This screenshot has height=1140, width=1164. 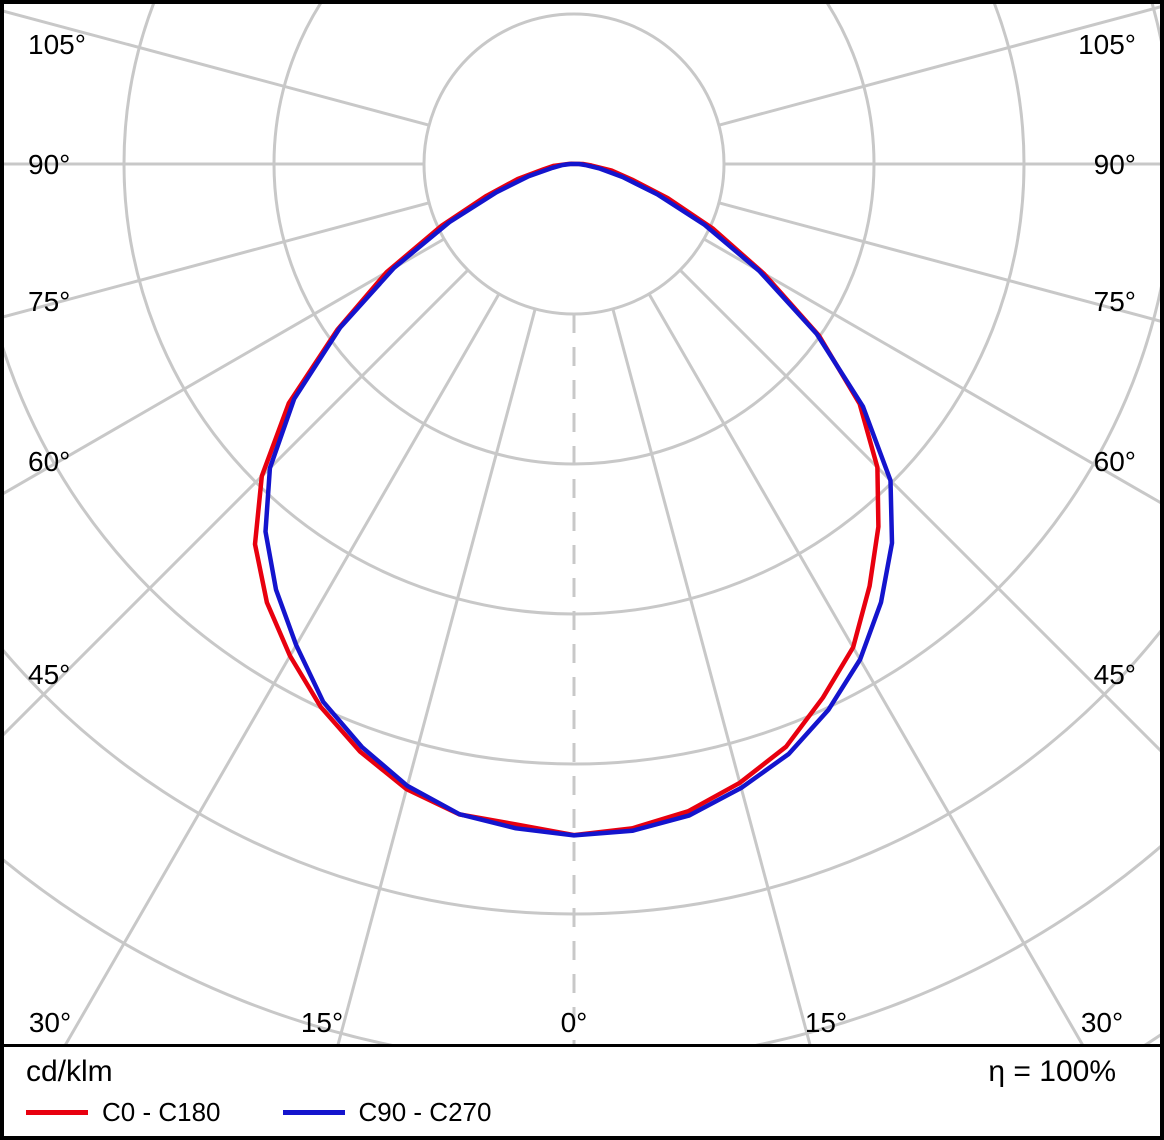 I want to click on legend-label: C90 - C270, so click(x=425, y=1112).